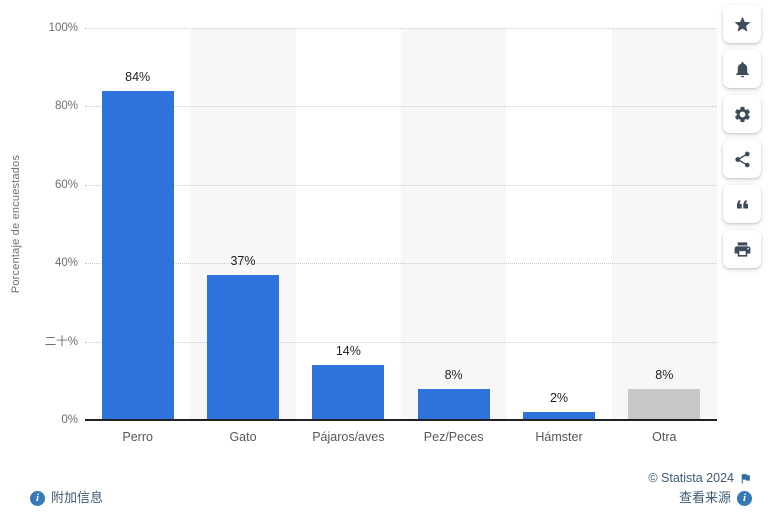 The image size is (769, 519). What do you see at coordinates (664, 404) in the screenshot?
I see `bar-otra` at bounding box center [664, 404].